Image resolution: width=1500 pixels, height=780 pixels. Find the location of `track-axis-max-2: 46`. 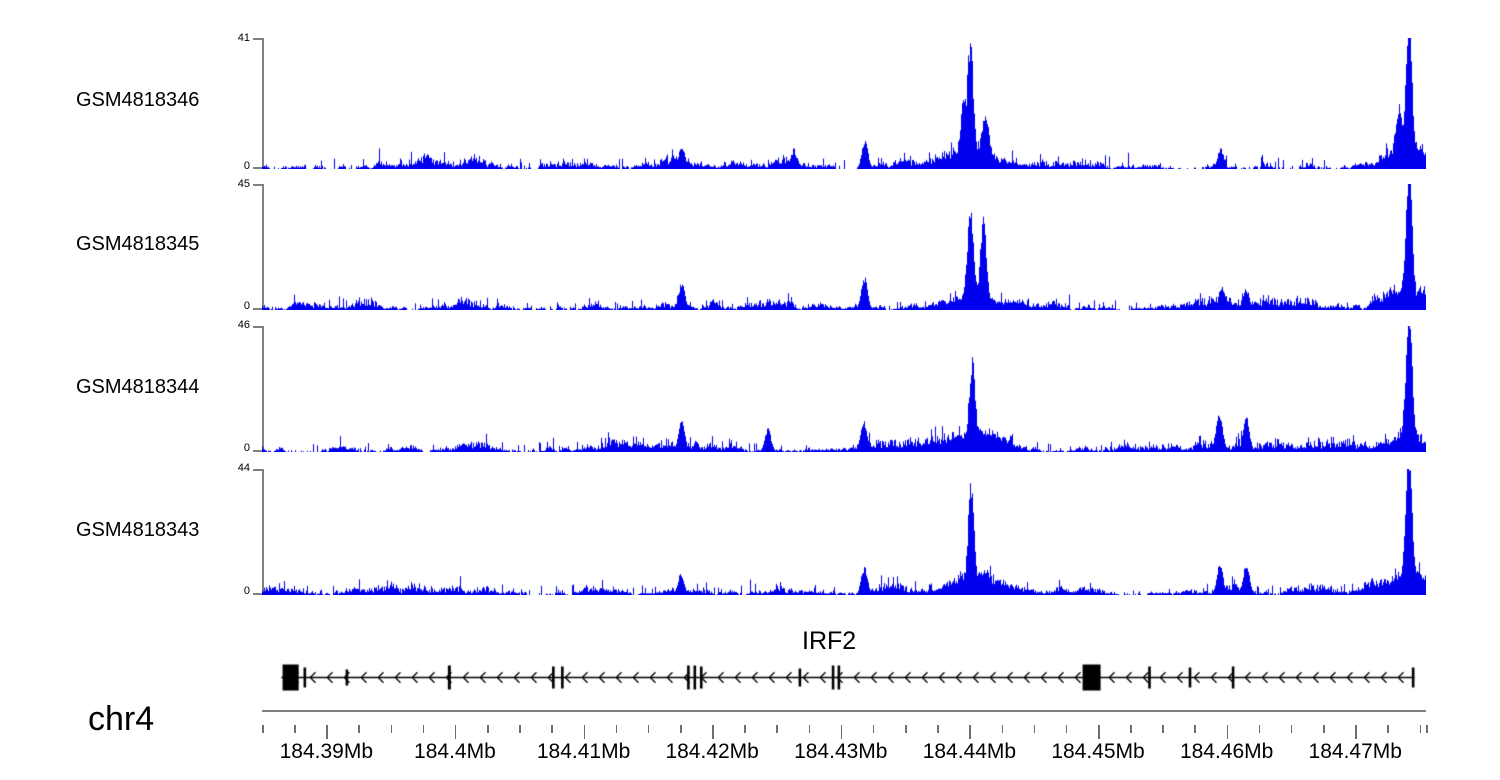

track-axis-max-2: 46 is located at coordinates (243, 325).